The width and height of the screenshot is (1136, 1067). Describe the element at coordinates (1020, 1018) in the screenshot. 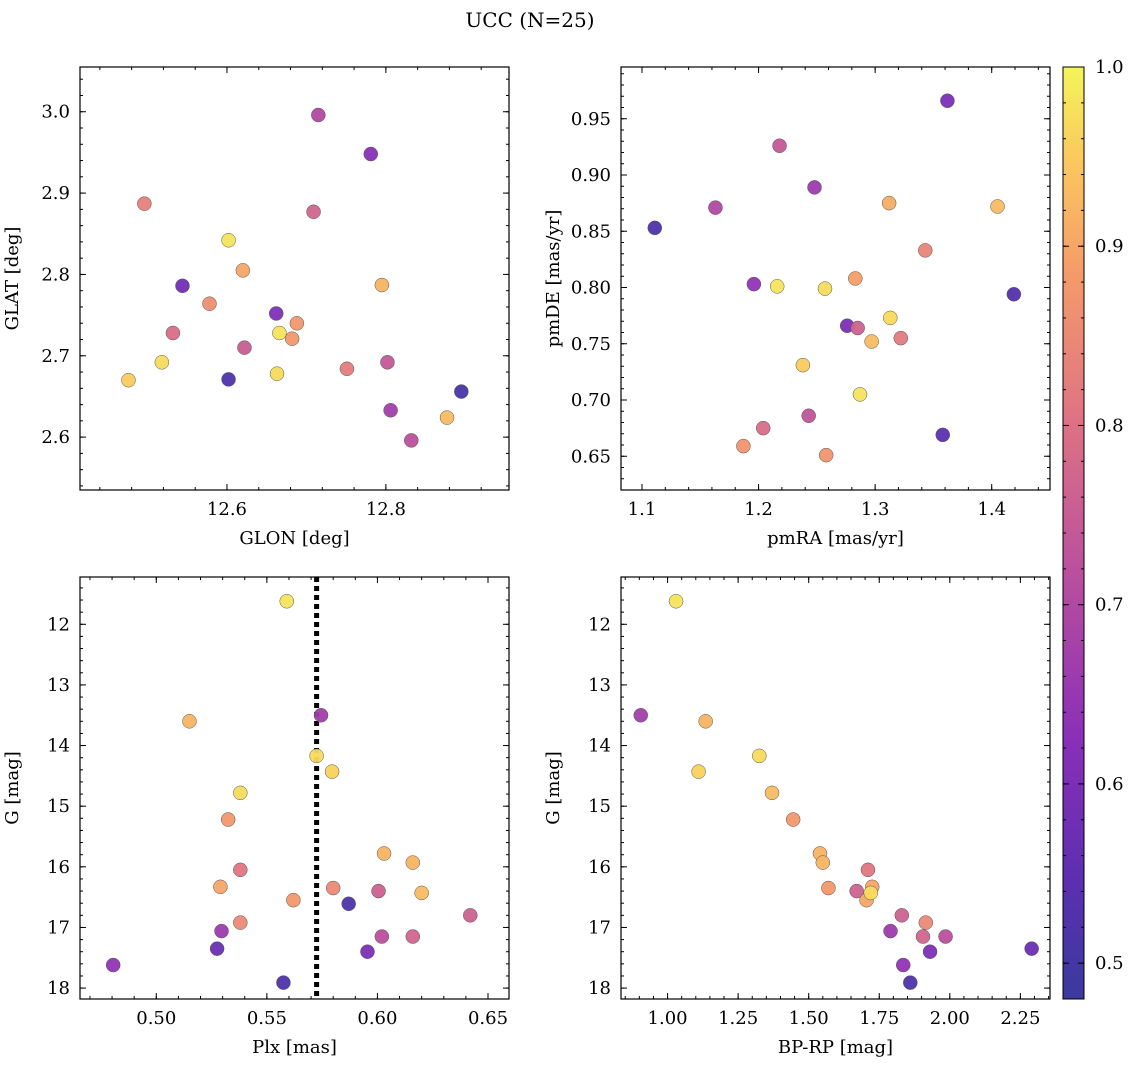

I see `x-tick-label: 2.25` at that location.